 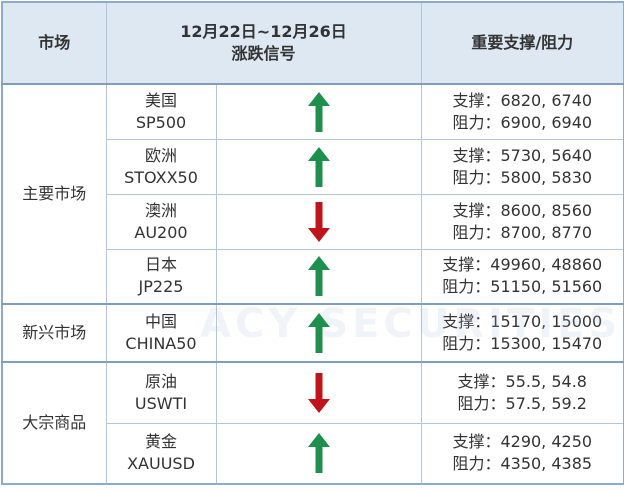 I want to click on row: 黄金 XAUUSD 支撑：4290, 4250 阻力：4350, 4385, so click(x=313, y=453).